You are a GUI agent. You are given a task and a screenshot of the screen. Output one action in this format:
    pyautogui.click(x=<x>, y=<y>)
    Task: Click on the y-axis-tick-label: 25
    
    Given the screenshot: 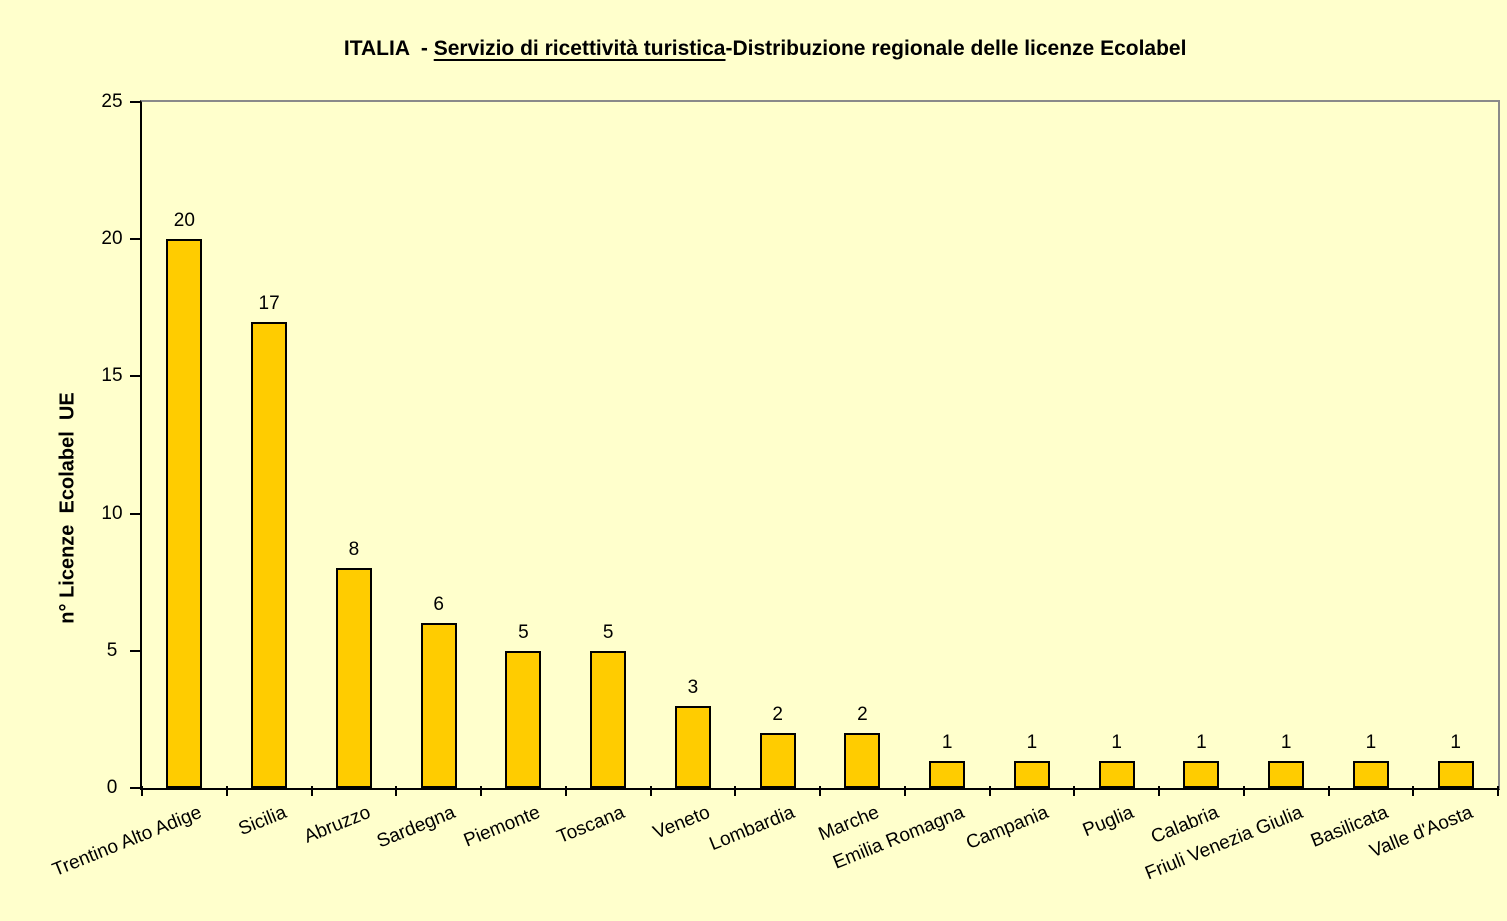 What is the action you would take?
    pyautogui.click(x=112, y=101)
    